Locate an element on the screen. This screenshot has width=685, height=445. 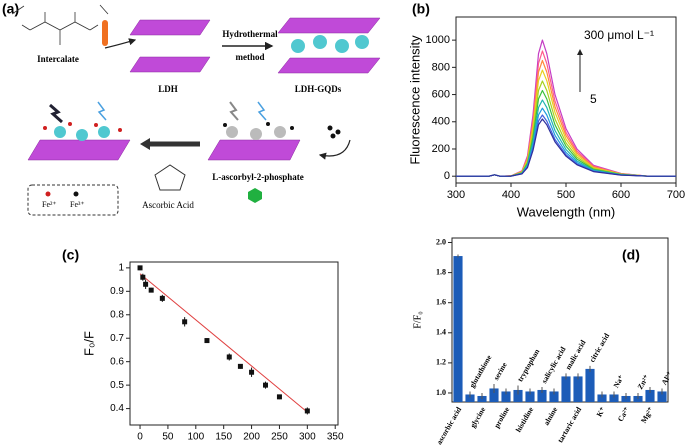
x-tick-label: histidine is located at coordinates (525, 419).